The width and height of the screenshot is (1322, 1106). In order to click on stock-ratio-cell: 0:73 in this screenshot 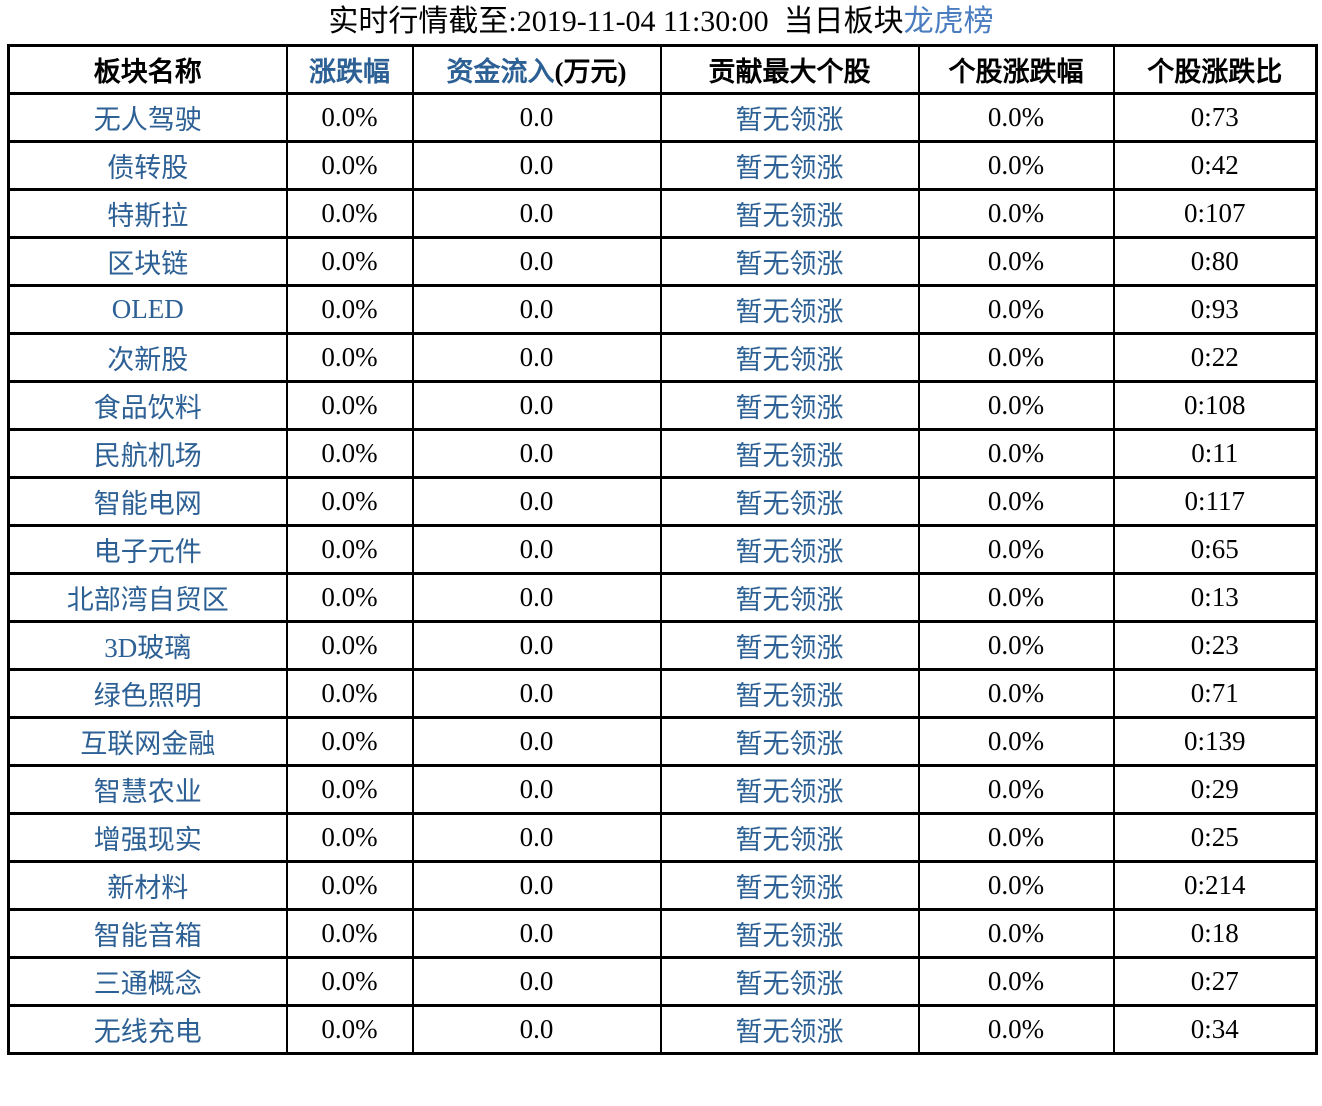, I will do `click(1215, 117)`.